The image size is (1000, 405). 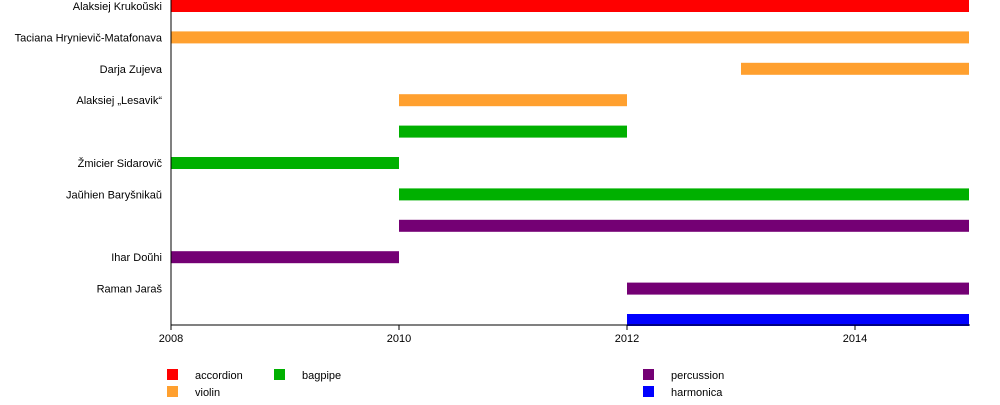 I want to click on legend-label: accordion, so click(x=219, y=376).